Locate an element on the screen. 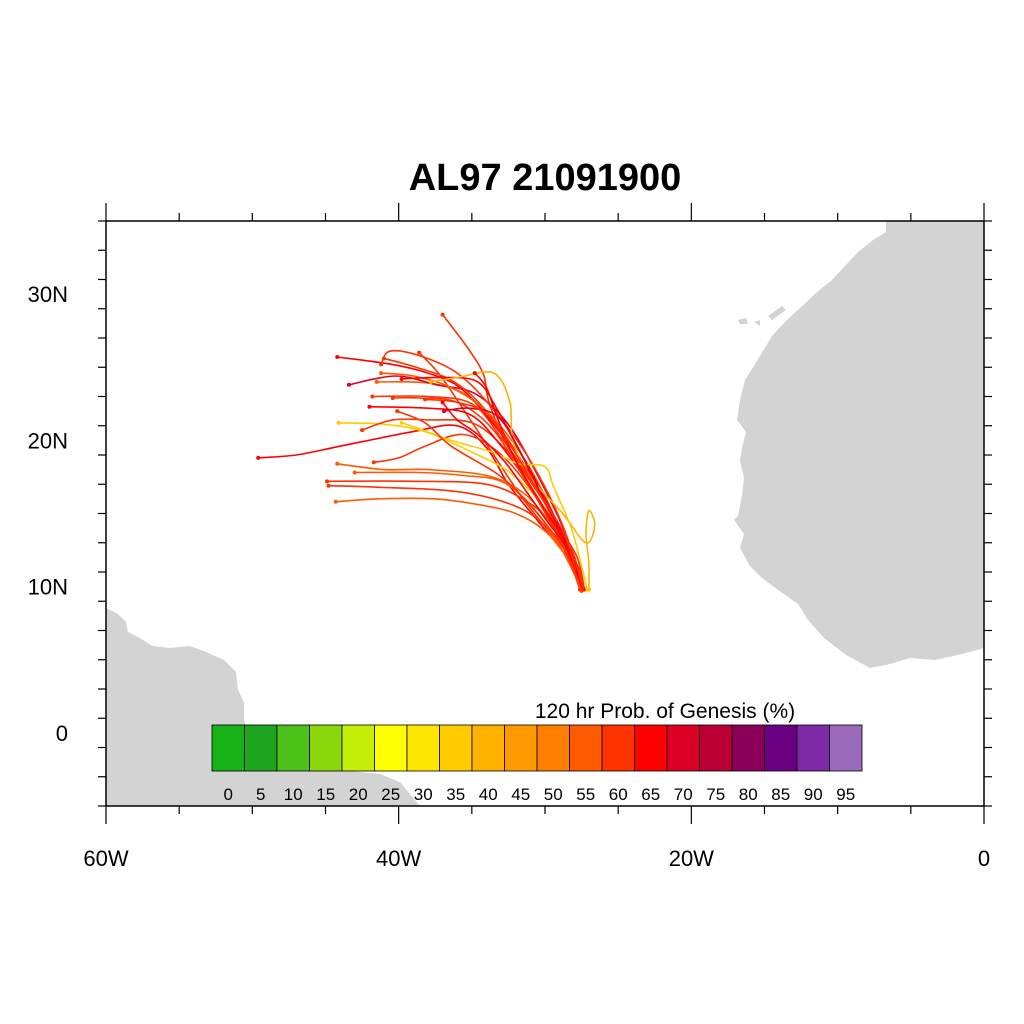 The height and width of the screenshot is (1024, 1024). x-tick-label: 60W is located at coordinates (105, 858).